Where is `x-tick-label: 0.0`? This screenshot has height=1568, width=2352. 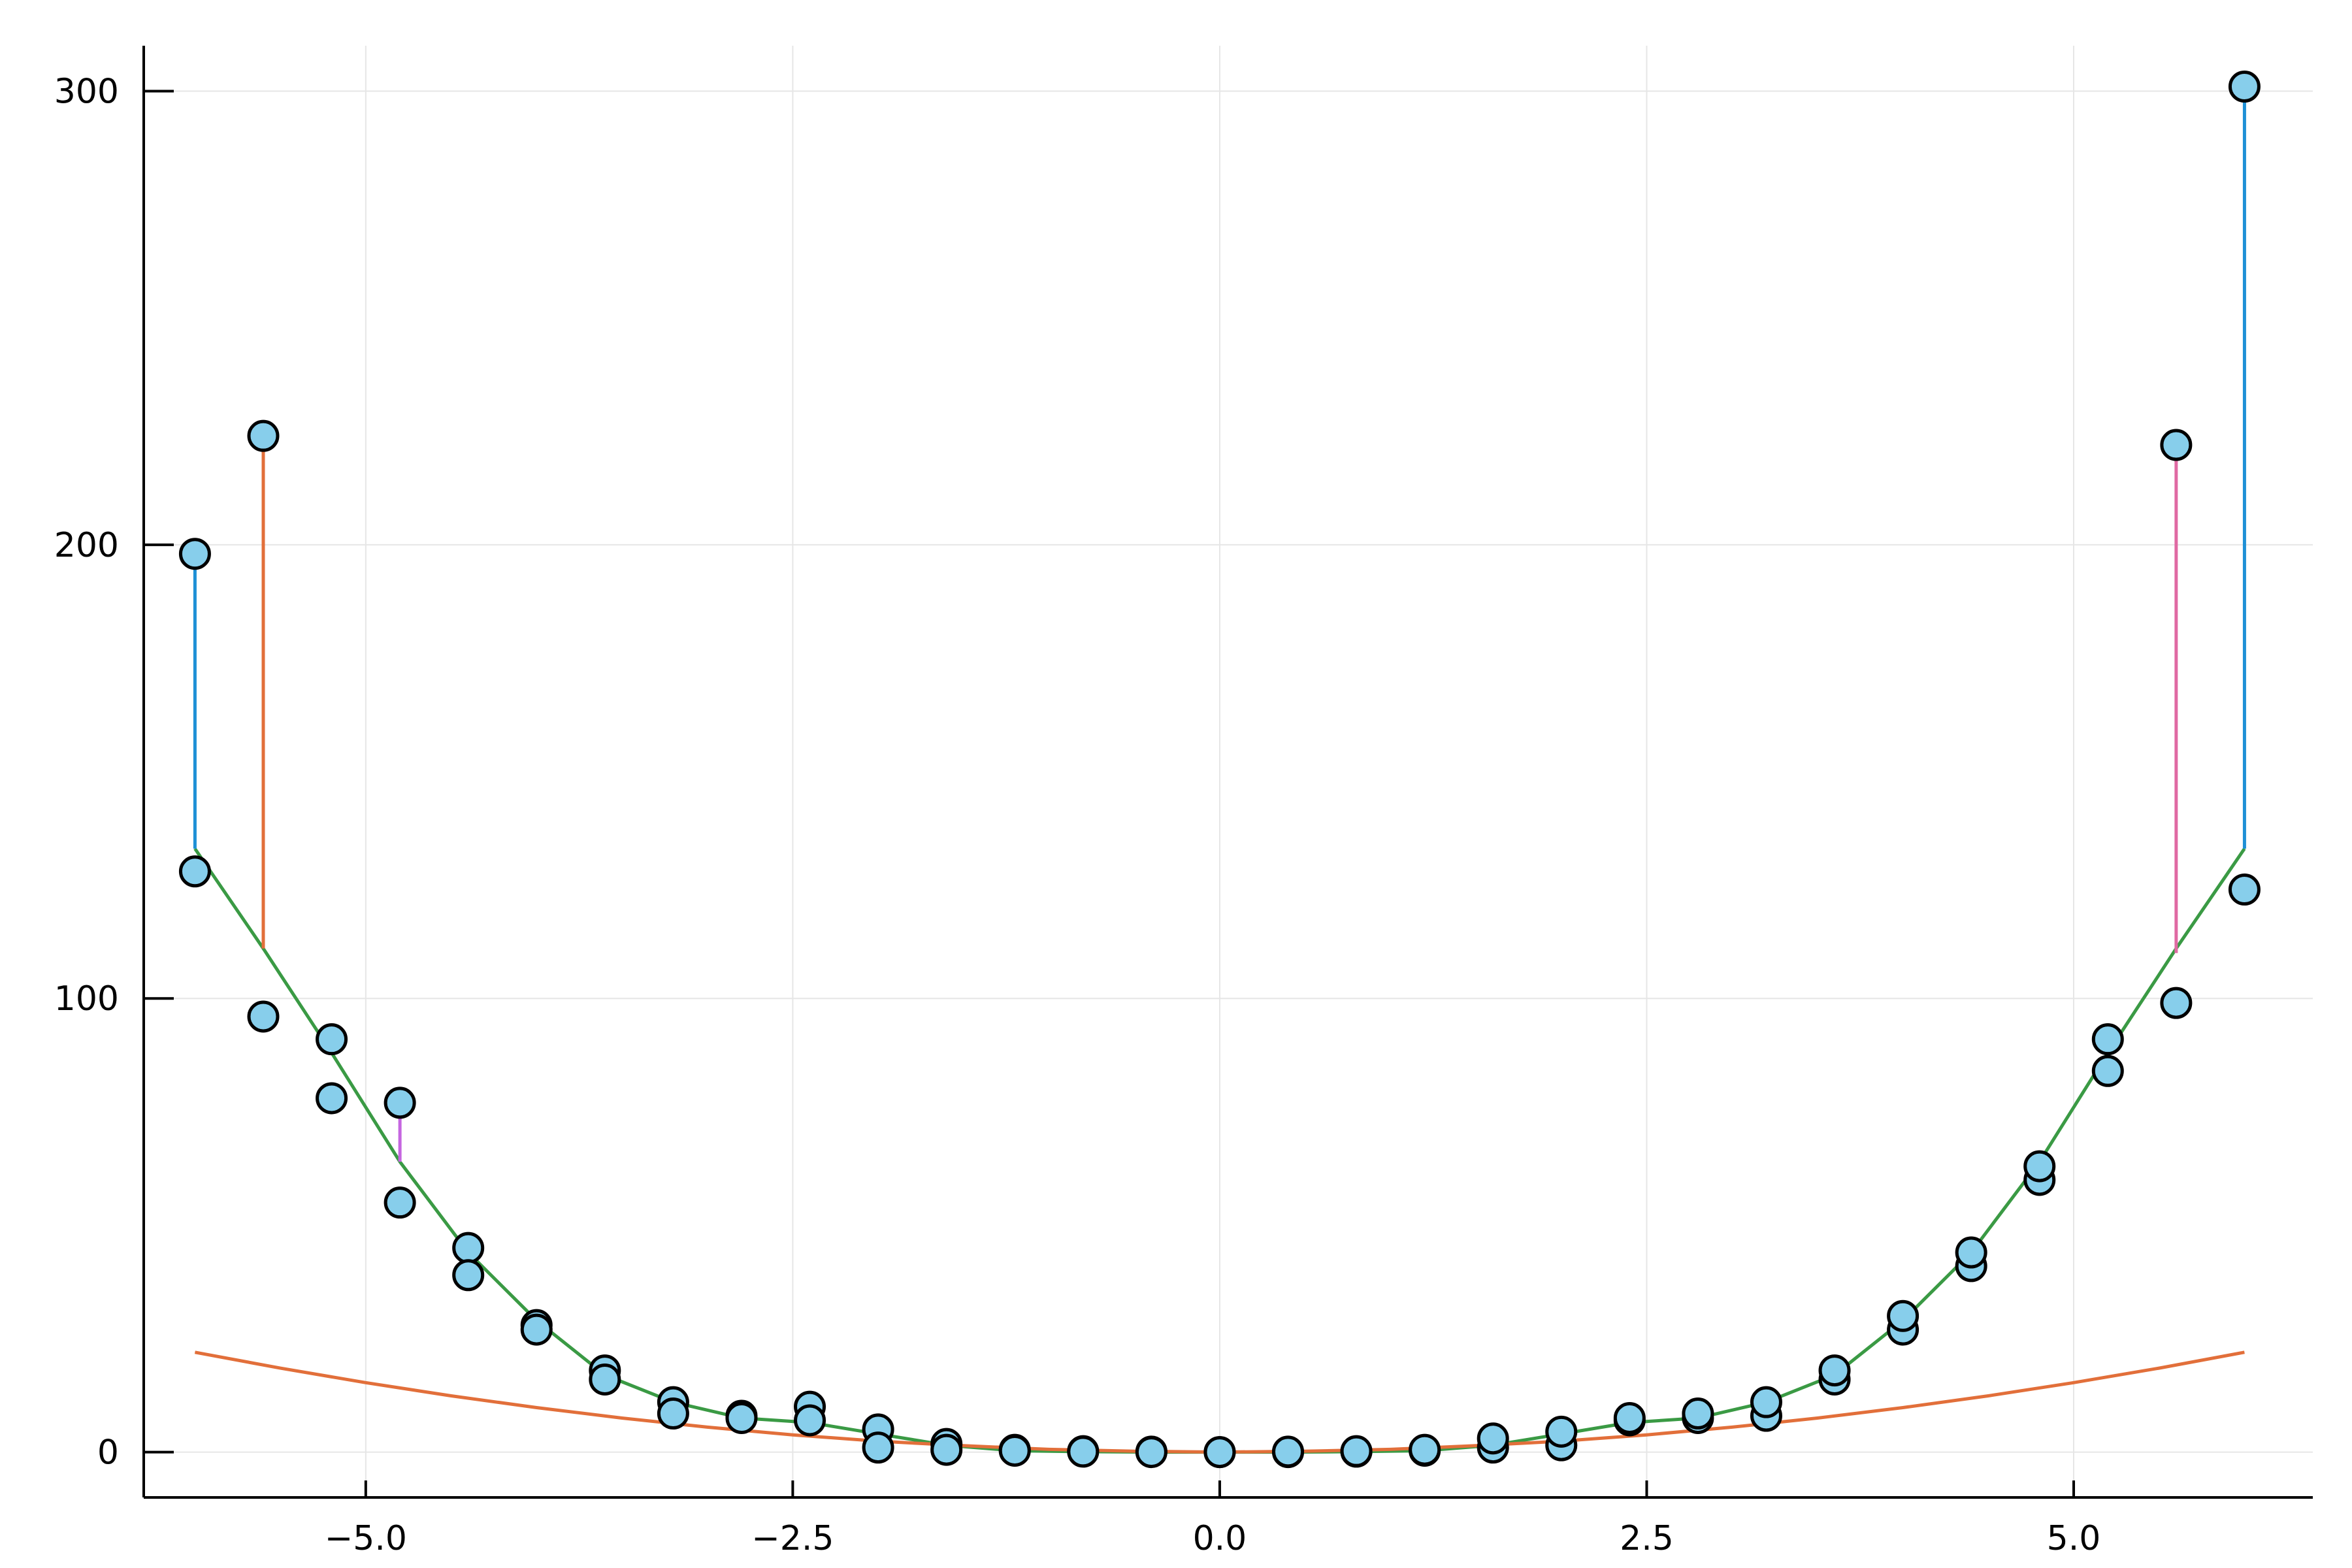 x-tick-label: 0.0 is located at coordinates (1220, 1538).